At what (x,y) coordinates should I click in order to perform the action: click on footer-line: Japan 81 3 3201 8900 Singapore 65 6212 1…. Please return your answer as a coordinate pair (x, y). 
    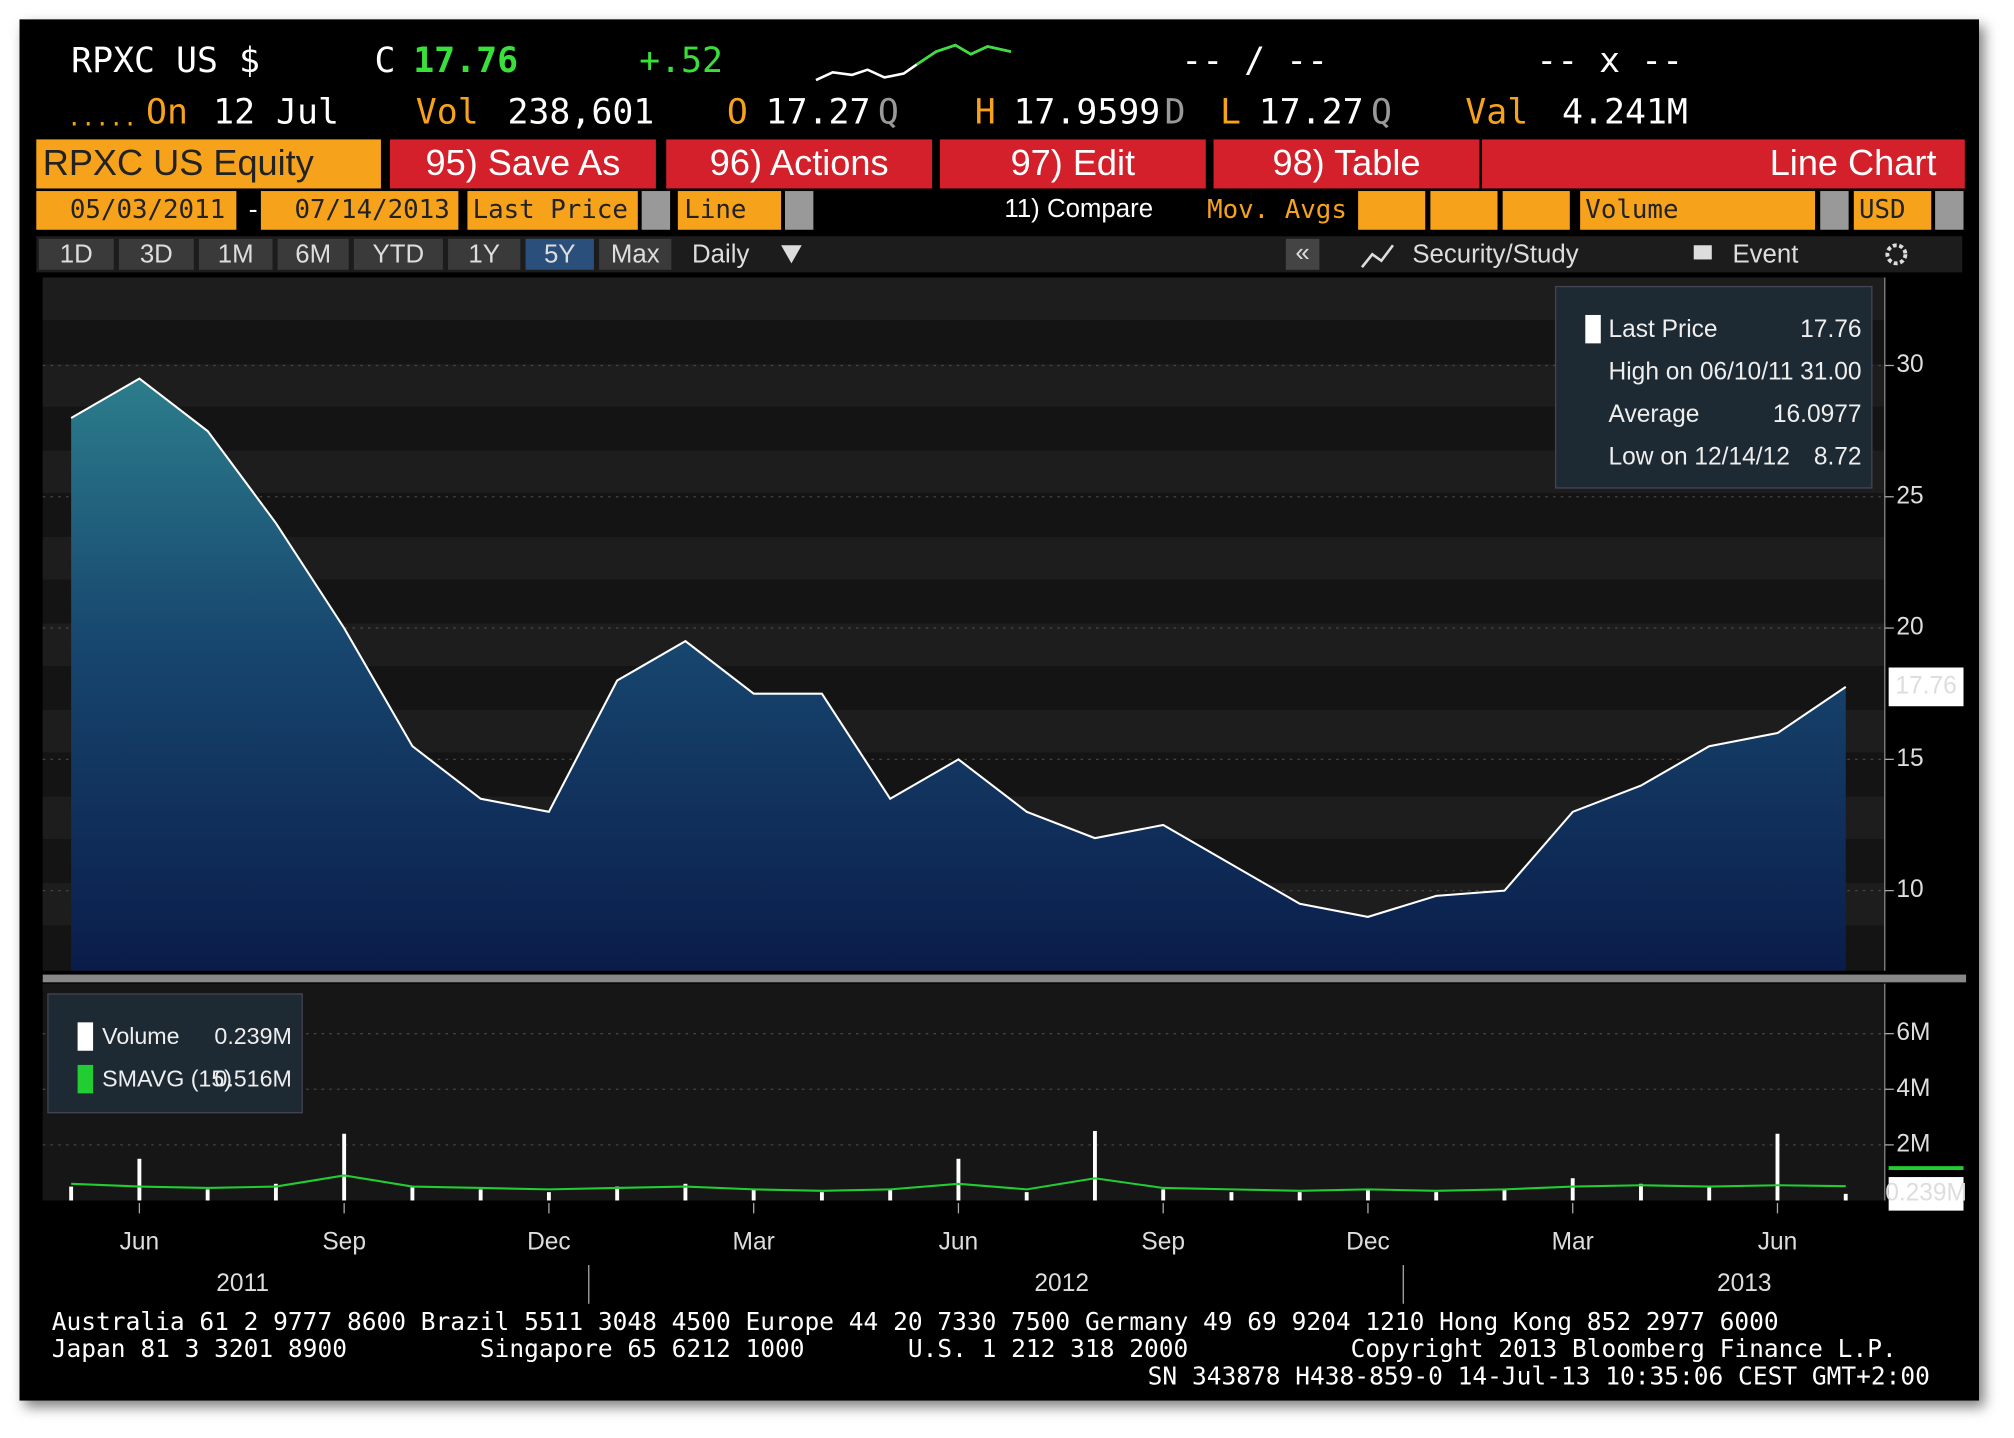
    Looking at the image, I should click on (974, 1348).